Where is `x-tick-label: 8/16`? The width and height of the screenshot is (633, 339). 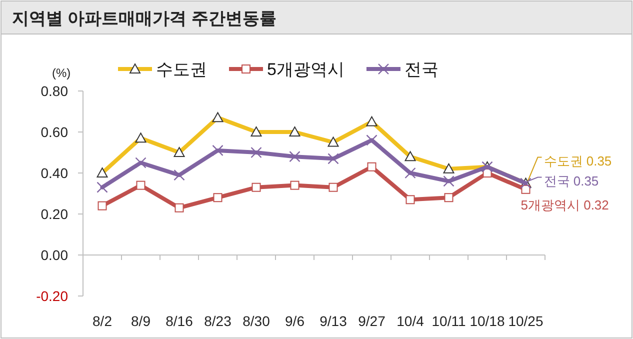 x-tick-label: 8/16 is located at coordinates (180, 321).